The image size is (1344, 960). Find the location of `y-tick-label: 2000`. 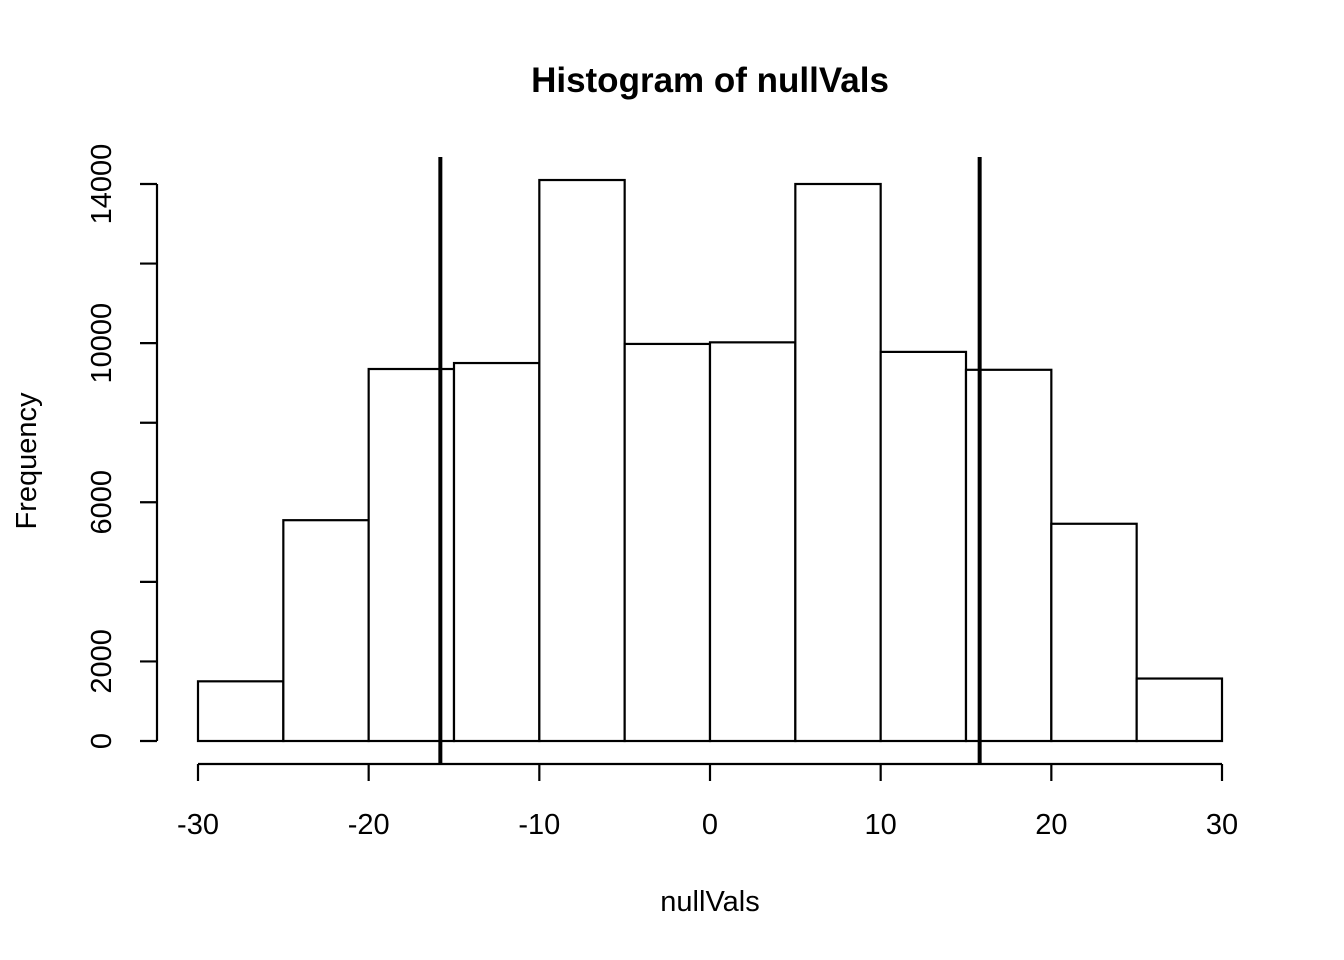

y-tick-label: 2000 is located at coordinates (102, 661).